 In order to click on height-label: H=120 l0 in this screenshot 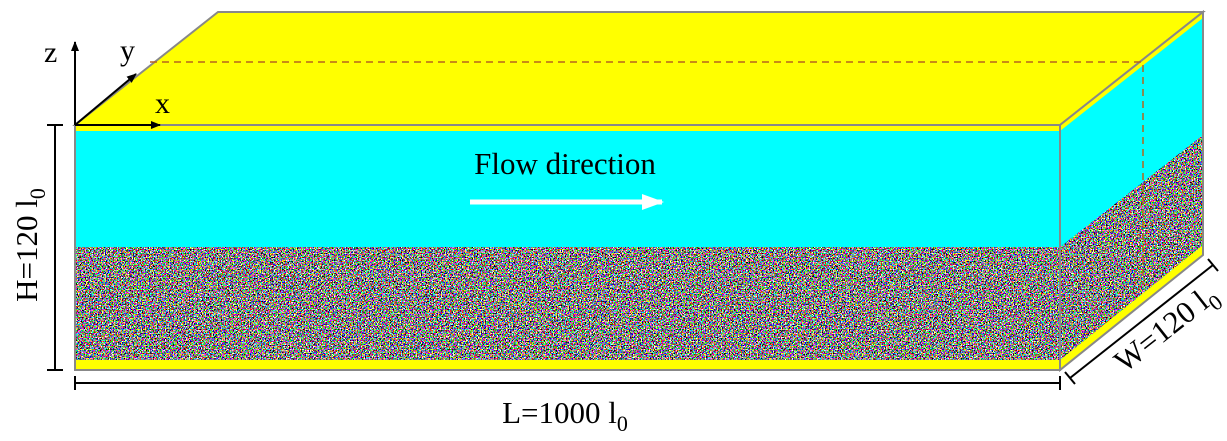, I will do `click(29, 245)`.